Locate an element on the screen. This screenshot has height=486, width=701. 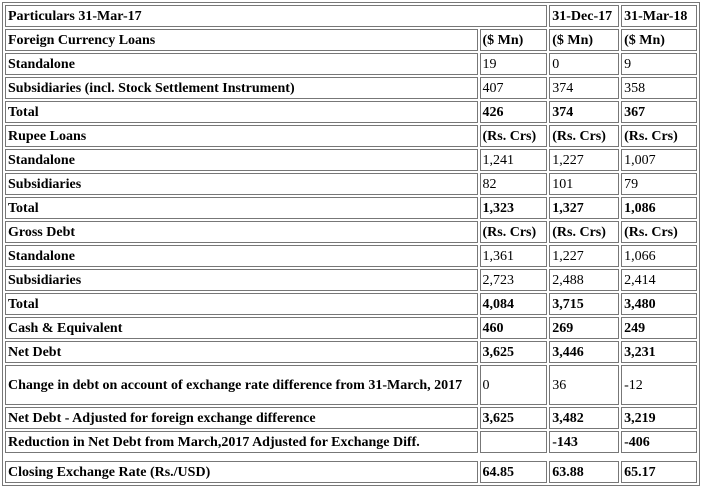
row-label: Closing Exchange Rate (Rs./USD) is located at coordinates (241, 472).